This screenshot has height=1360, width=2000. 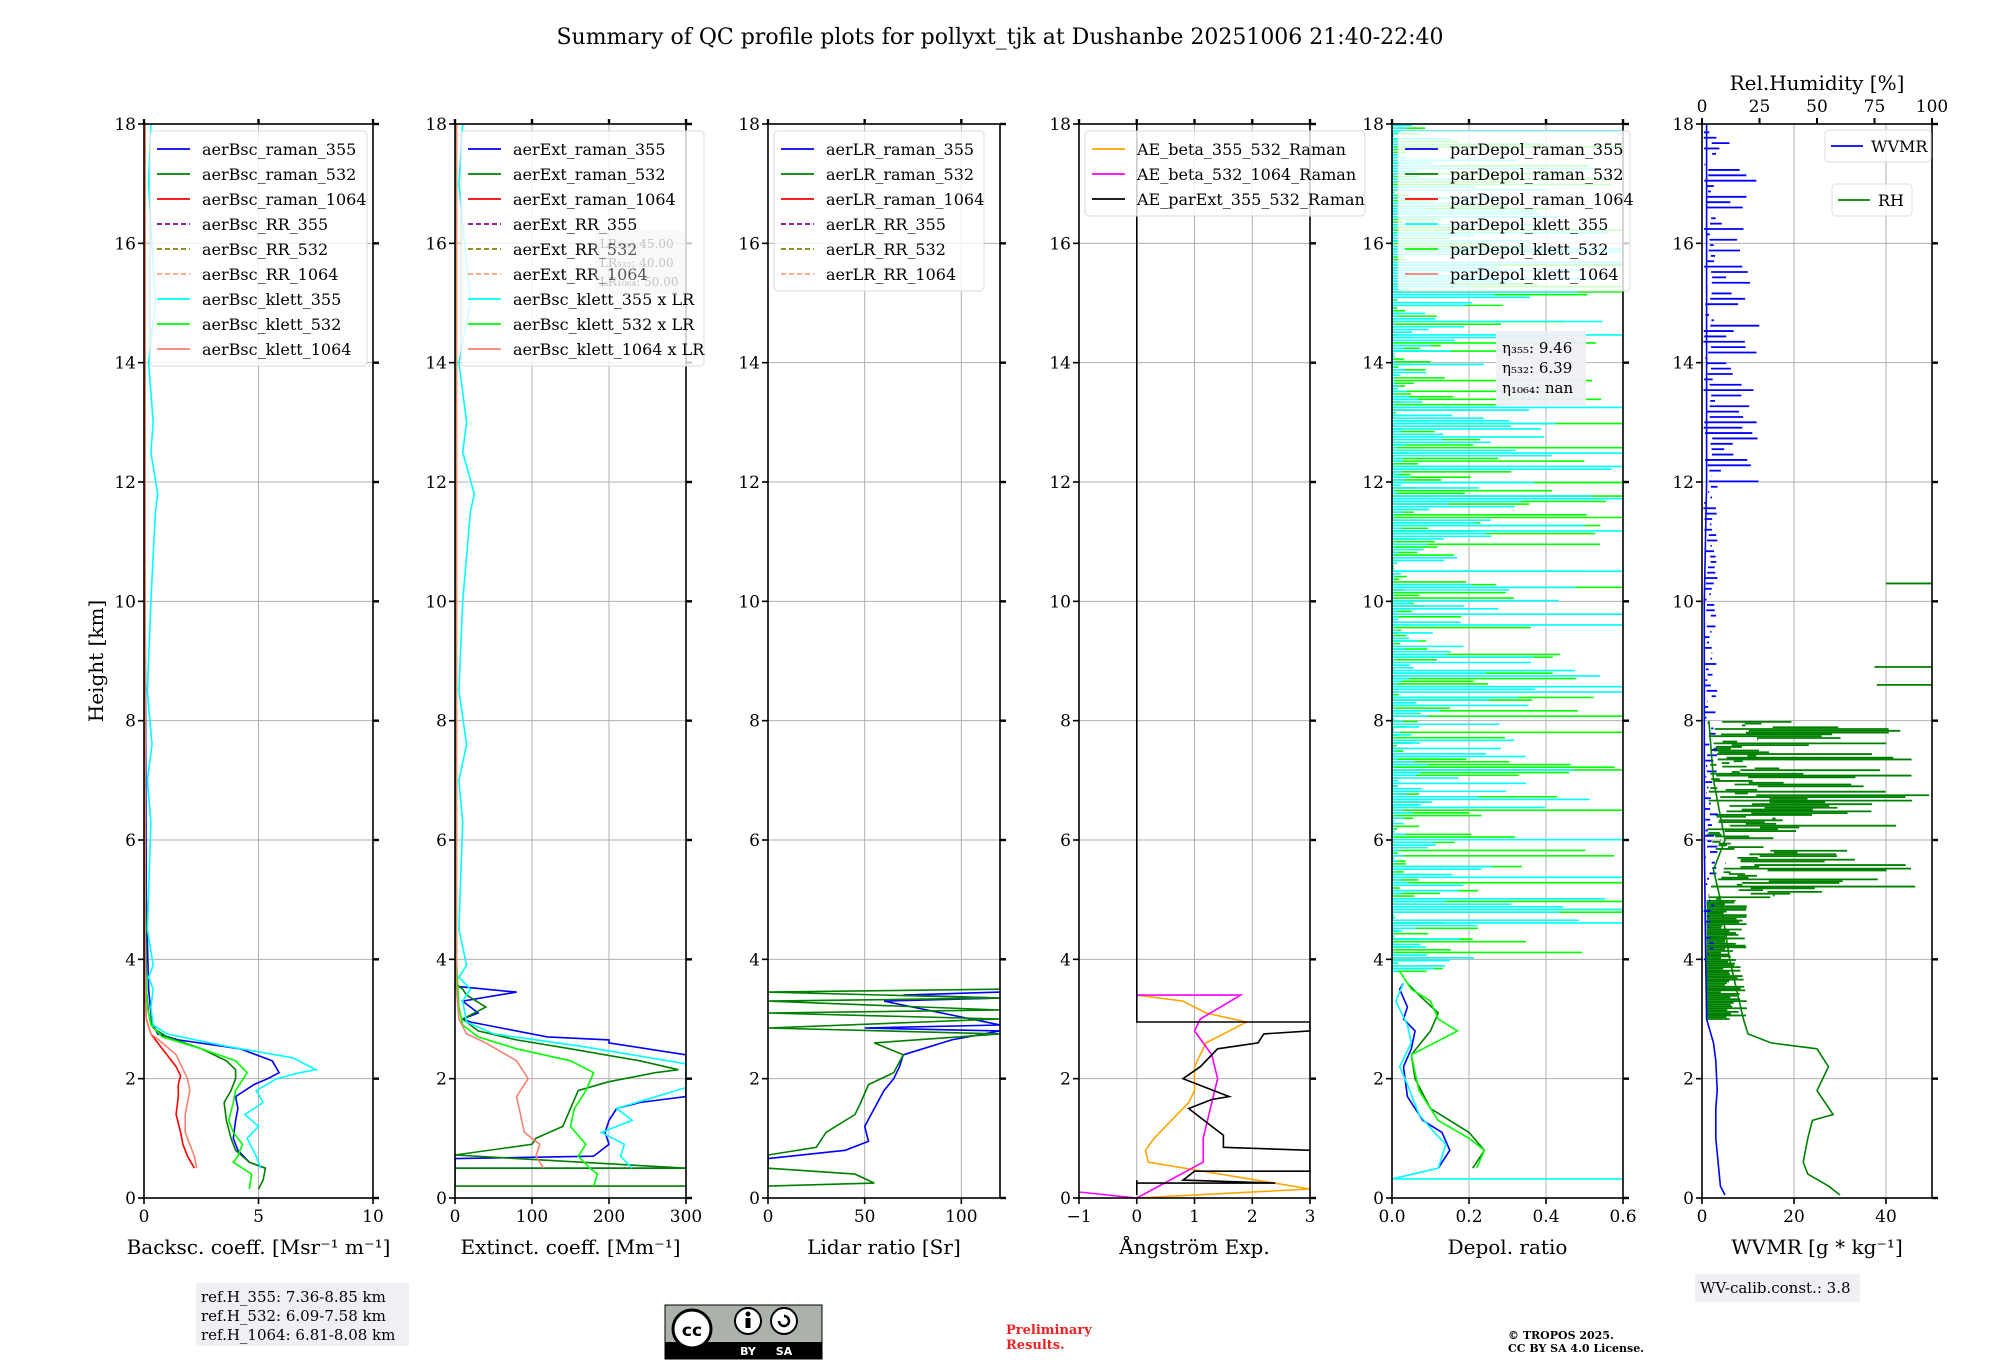 I want to click on x-tick-label: 0.0, so click(x=1391, y=1217).